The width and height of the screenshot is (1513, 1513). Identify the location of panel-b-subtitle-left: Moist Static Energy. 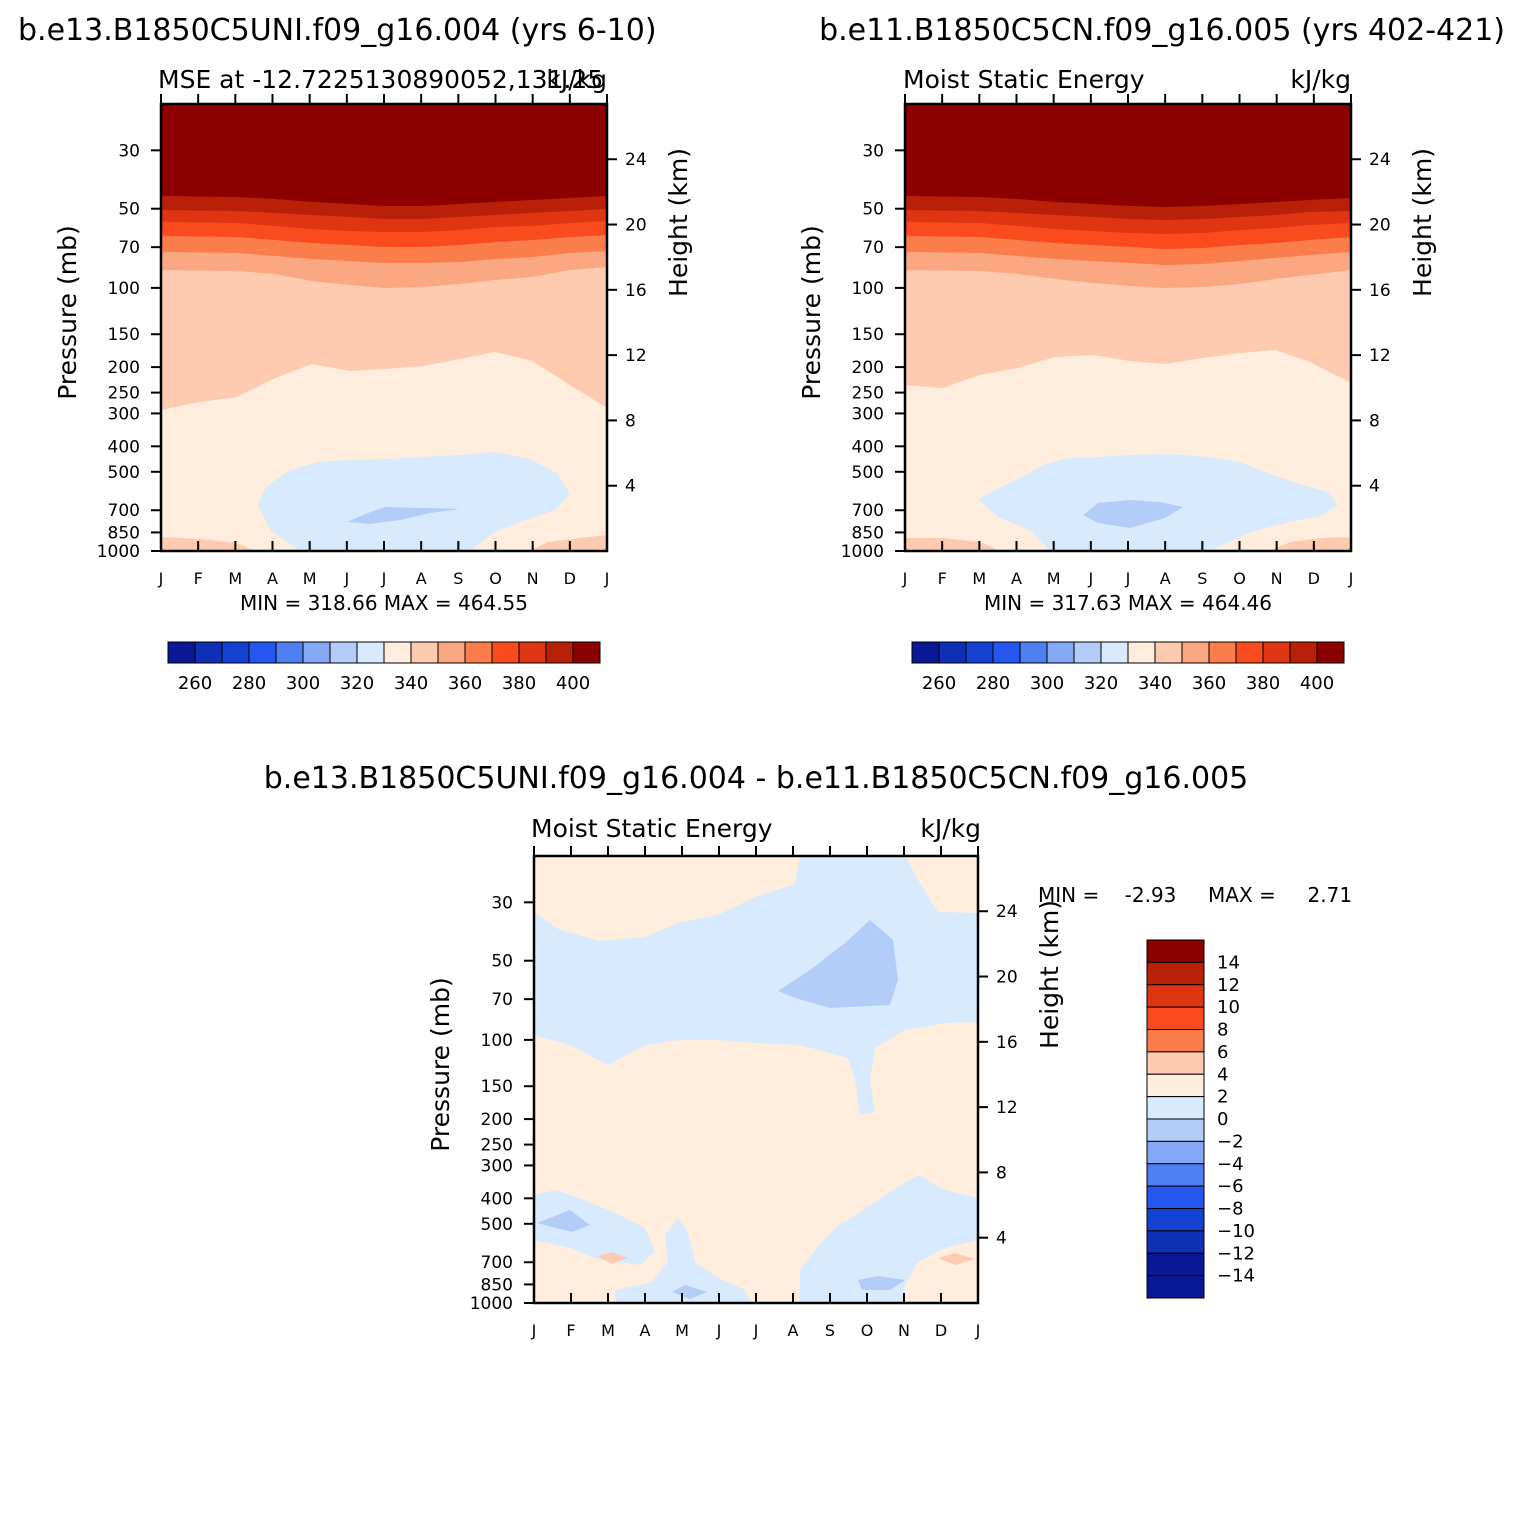
(1024, 79).